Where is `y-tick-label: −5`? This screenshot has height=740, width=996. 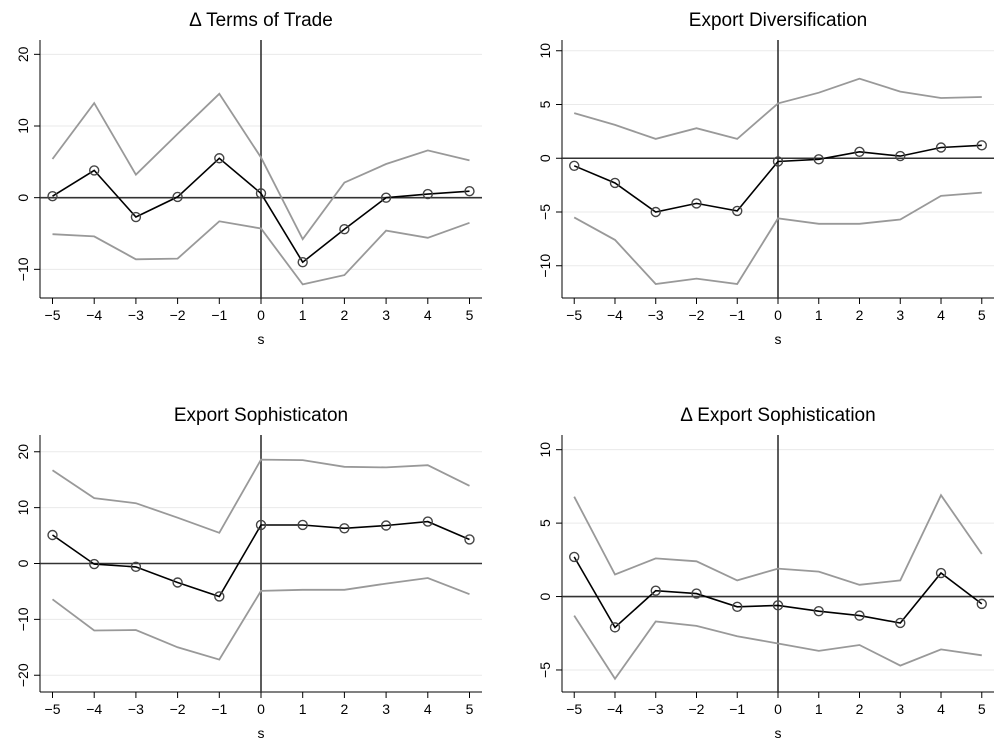
y-tick-label: −5 is located at coordinates (545, 670).